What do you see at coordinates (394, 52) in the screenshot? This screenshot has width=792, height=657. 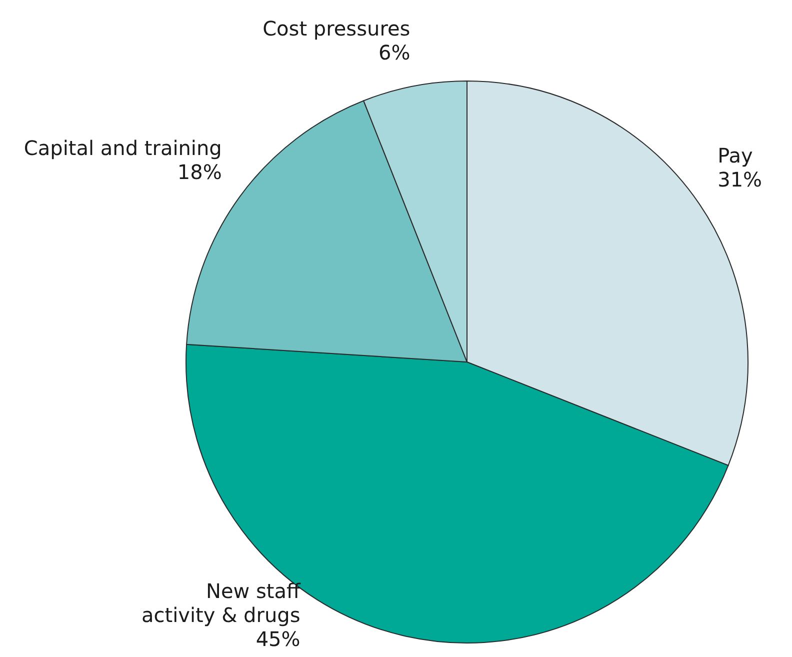 I see `data-label: 6%` at bounding box center [394, 52].